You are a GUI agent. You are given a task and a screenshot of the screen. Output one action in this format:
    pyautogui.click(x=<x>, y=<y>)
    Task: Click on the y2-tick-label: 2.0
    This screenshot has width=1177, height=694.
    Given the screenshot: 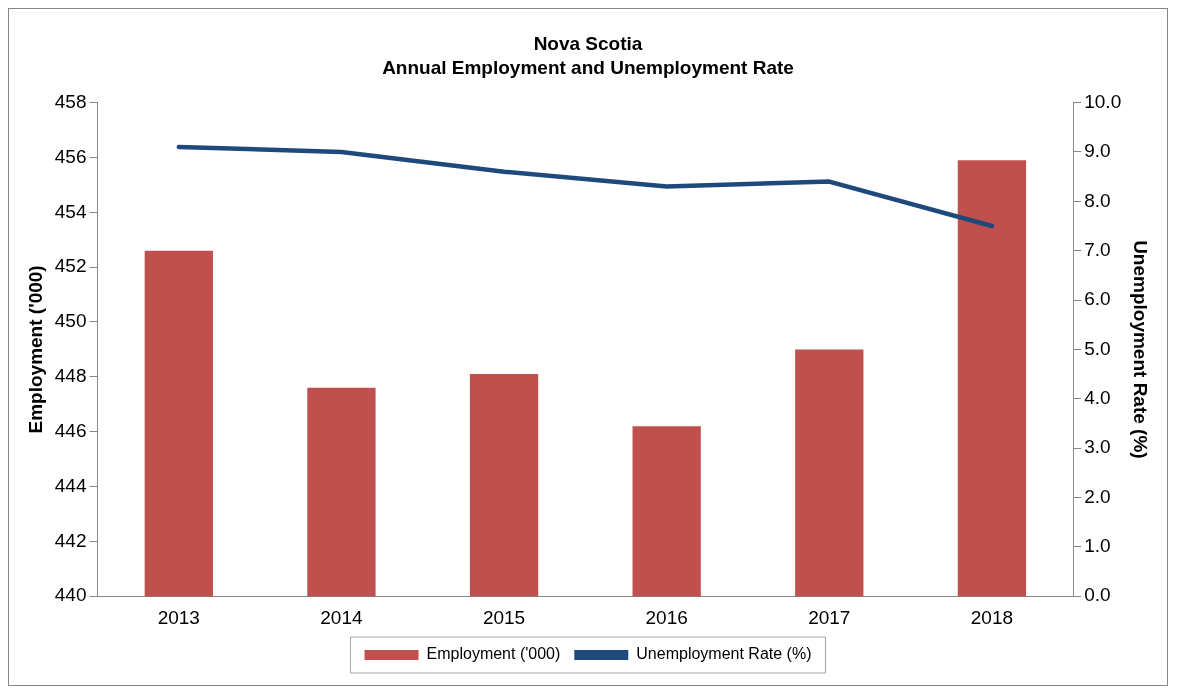 What is the action you would take?
    pyautogui.click(x=1097, y=496)
    